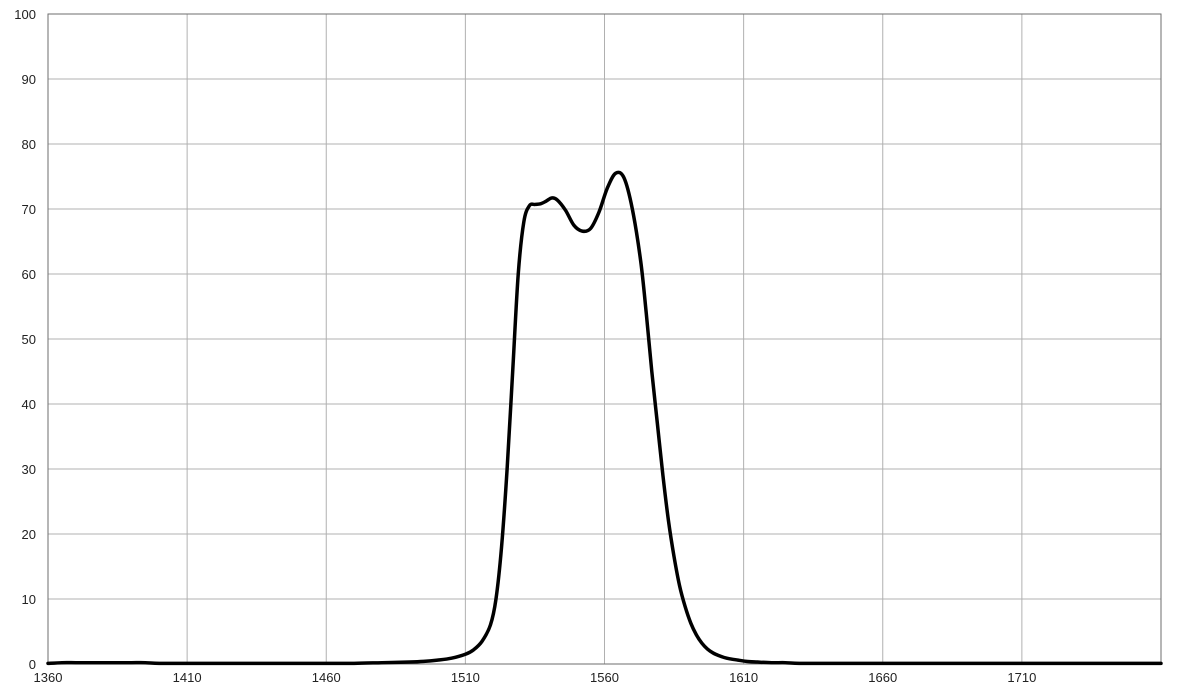 This screenshot has height=697, width=1182. Describe the element at coordinates (187, 677) in the screenshot. I see `x-tick-label: 1410` at that location.